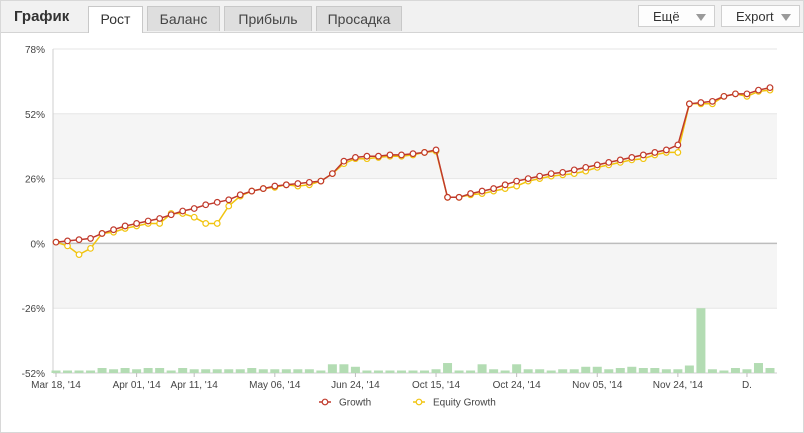 Image resolution: width=804 pixels, height=433 pixels. I want to click on x-tick-label: Mar 18, '14, so click(56, 385).